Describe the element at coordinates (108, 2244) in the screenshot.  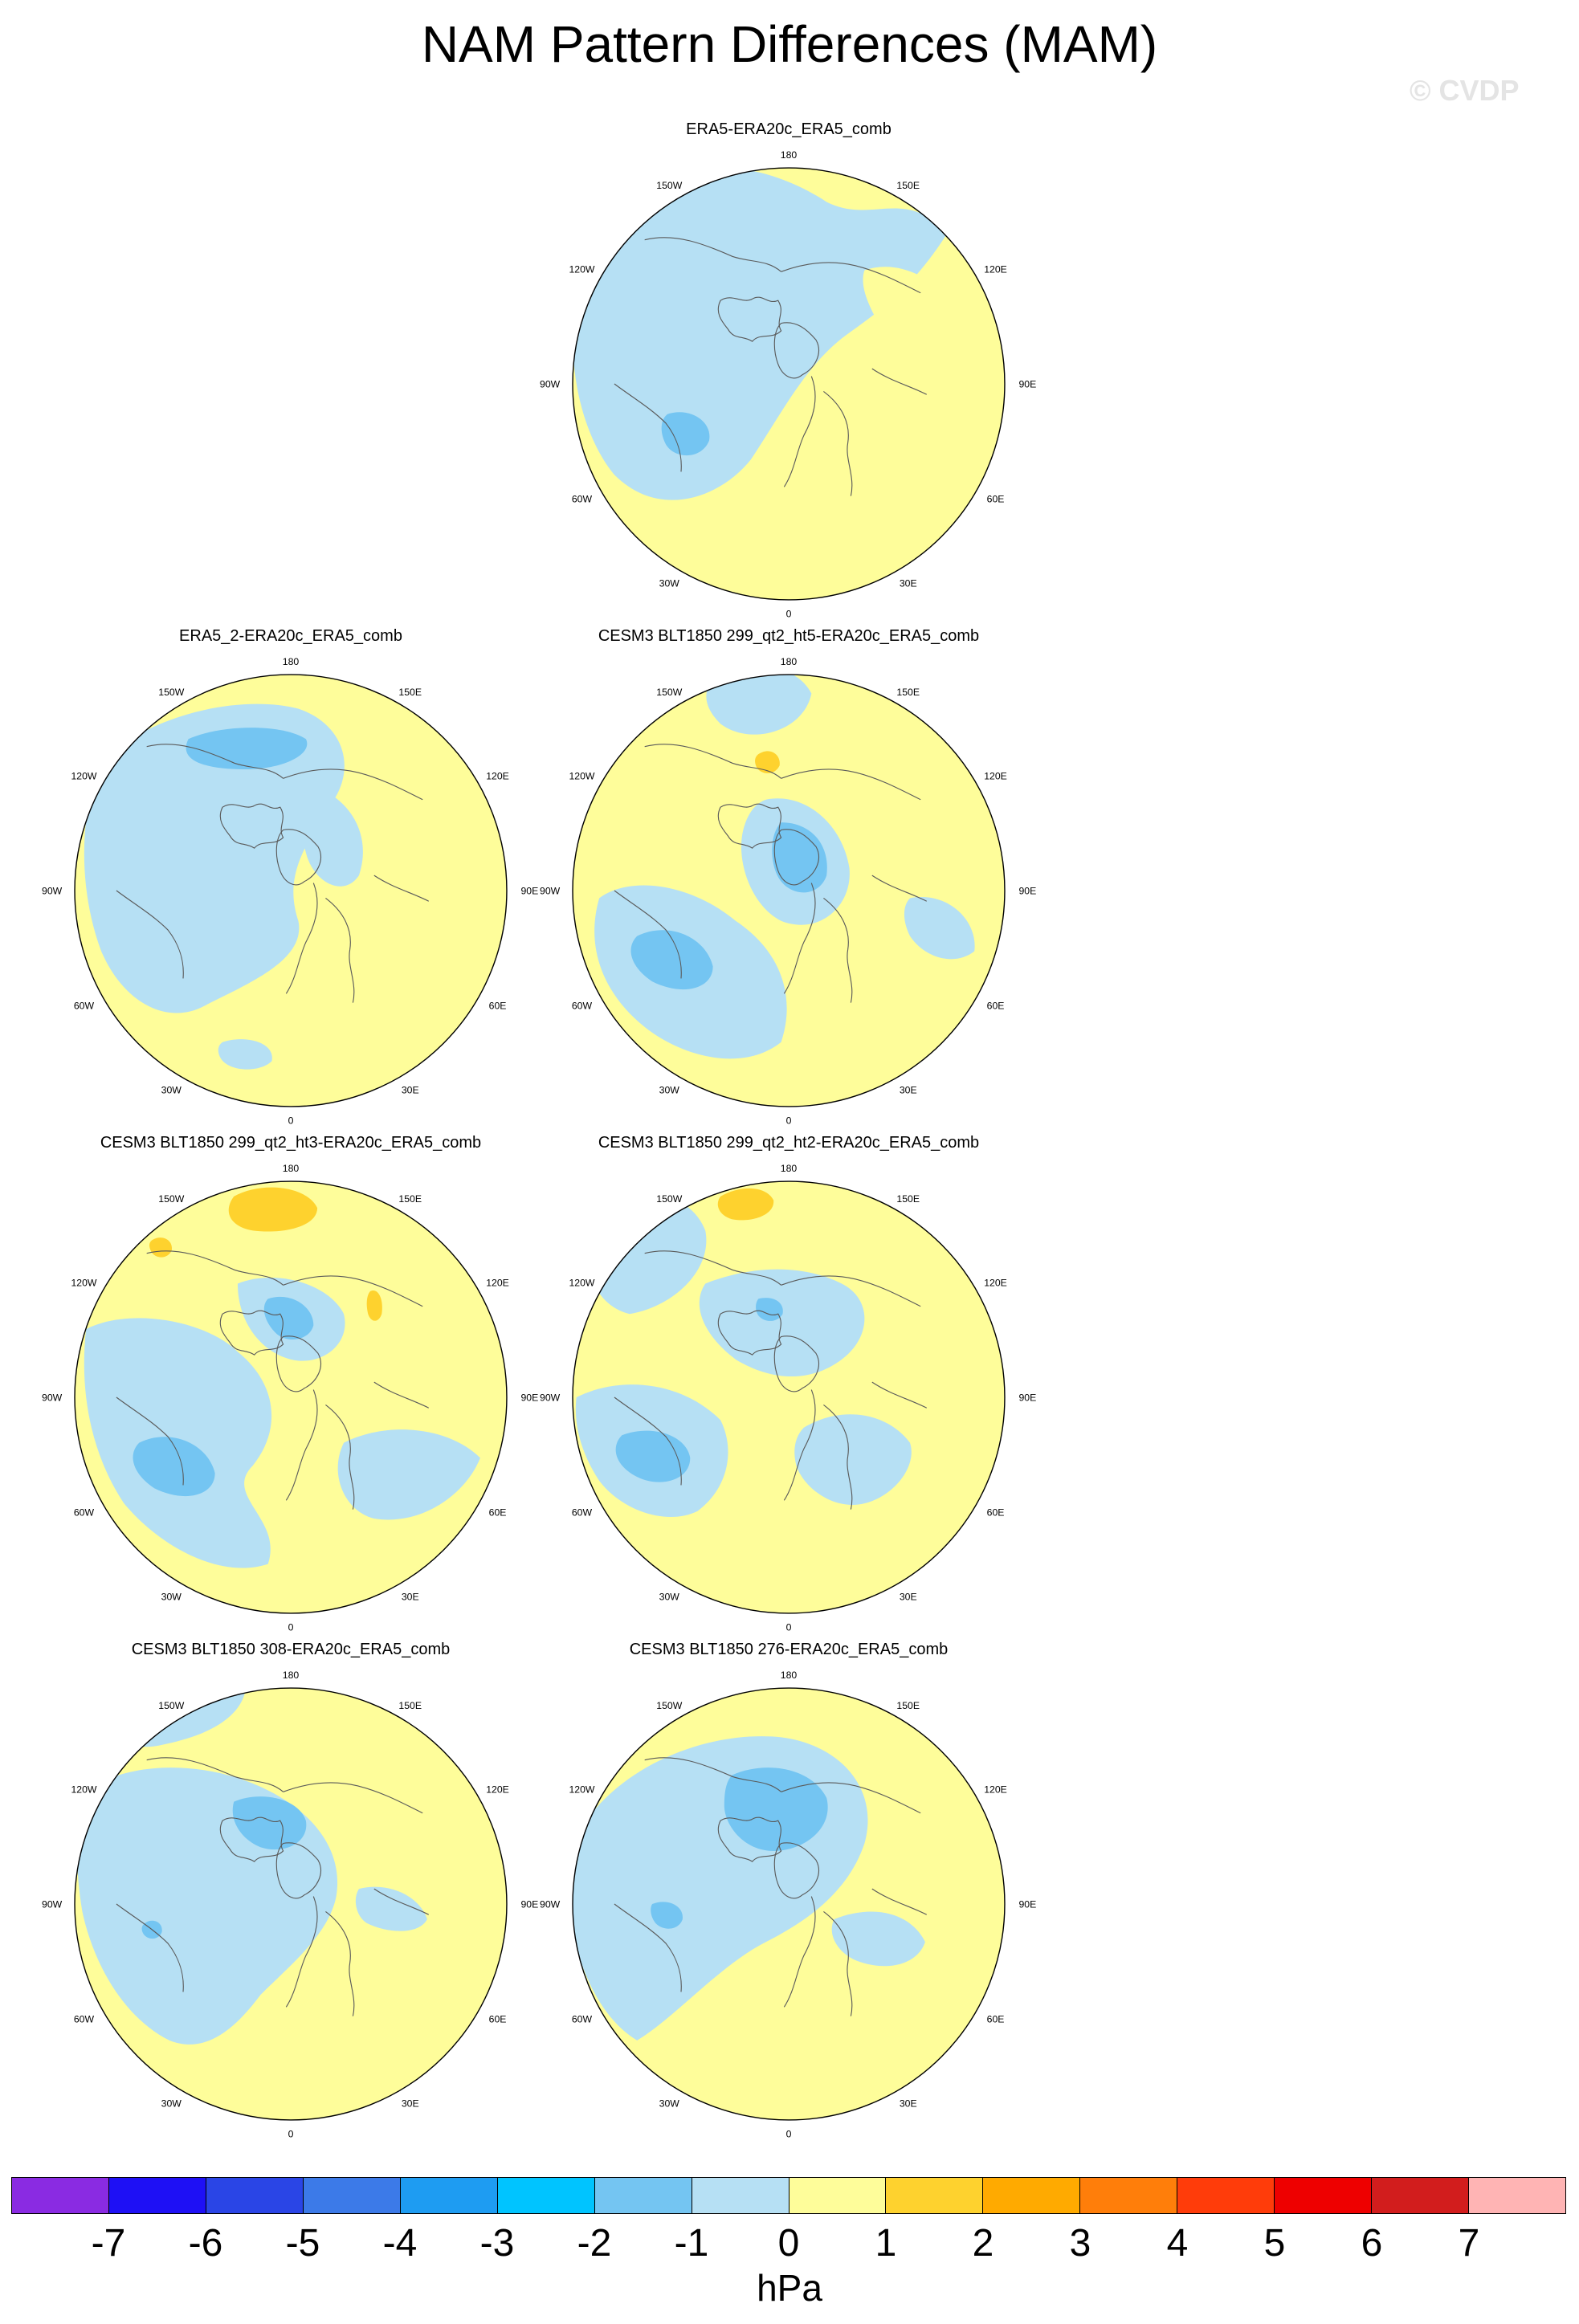
I see `colorbar-tick-label: -7` at that location.